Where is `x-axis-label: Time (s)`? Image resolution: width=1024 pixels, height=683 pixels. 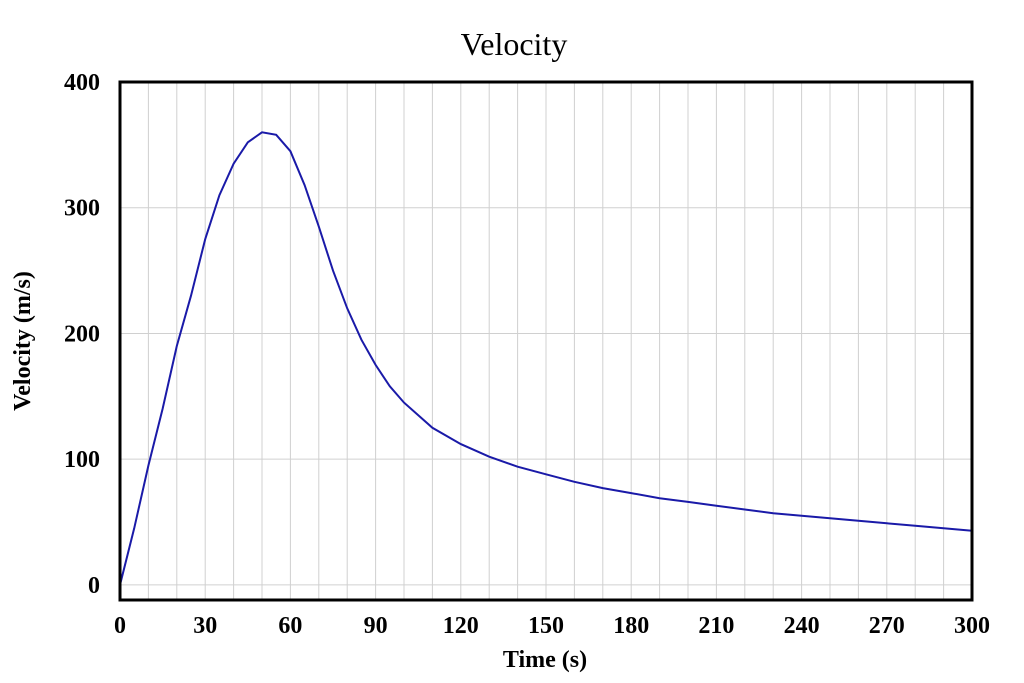
x-axis-label: Time (s) is located at coordinates (545, 660).